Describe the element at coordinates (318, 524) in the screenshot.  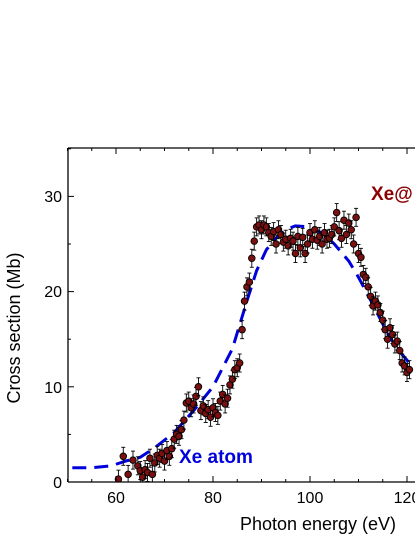
I see `x-axis-title: Photon energy (eV)` at that location.